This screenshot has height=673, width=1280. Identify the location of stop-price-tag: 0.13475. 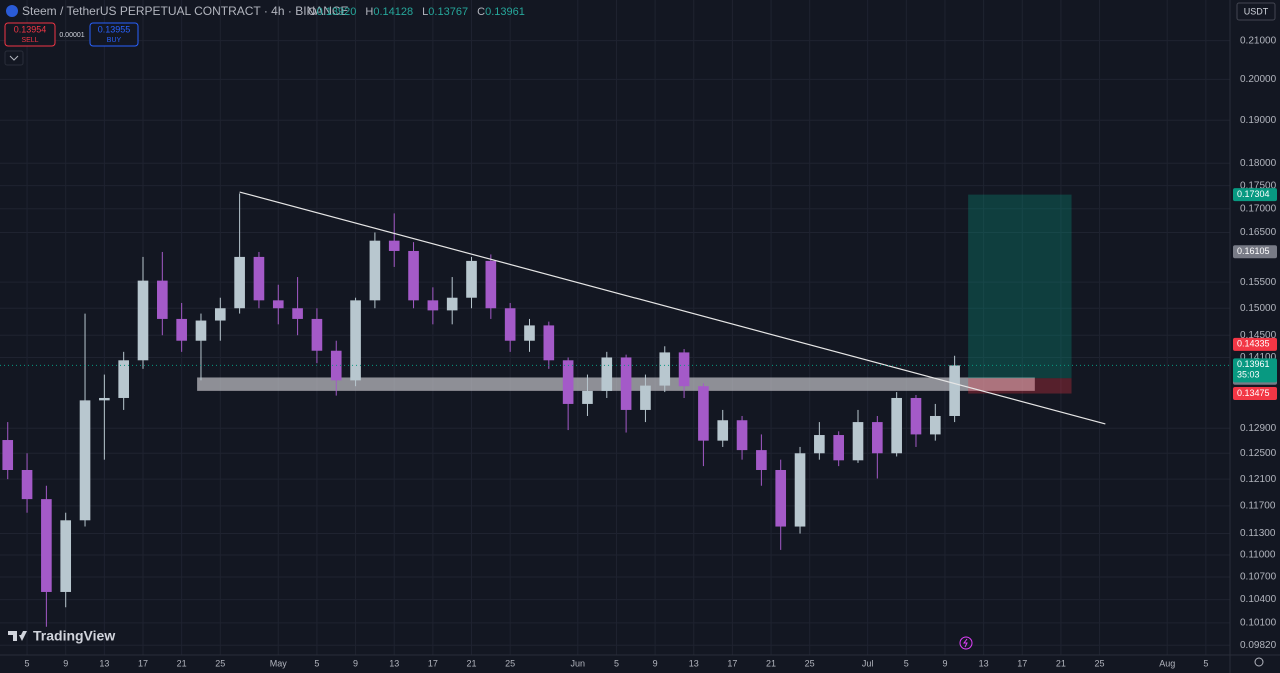
(1253, 393).